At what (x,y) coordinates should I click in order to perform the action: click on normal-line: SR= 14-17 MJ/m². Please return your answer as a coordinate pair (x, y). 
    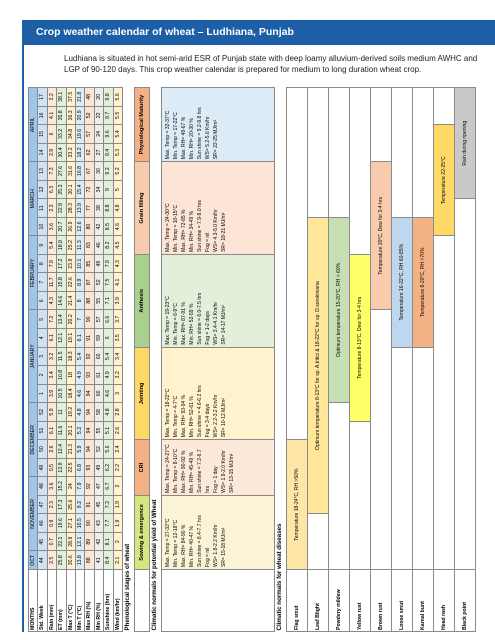
    Looking at the image, I should click on (224, 325).